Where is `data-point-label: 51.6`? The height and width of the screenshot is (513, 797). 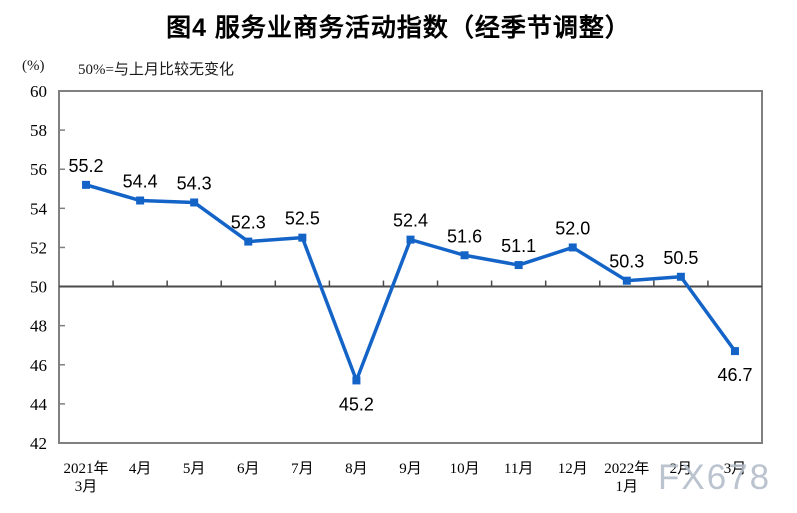 data-point-label: 51.6 is located at coordinates (464, 236).